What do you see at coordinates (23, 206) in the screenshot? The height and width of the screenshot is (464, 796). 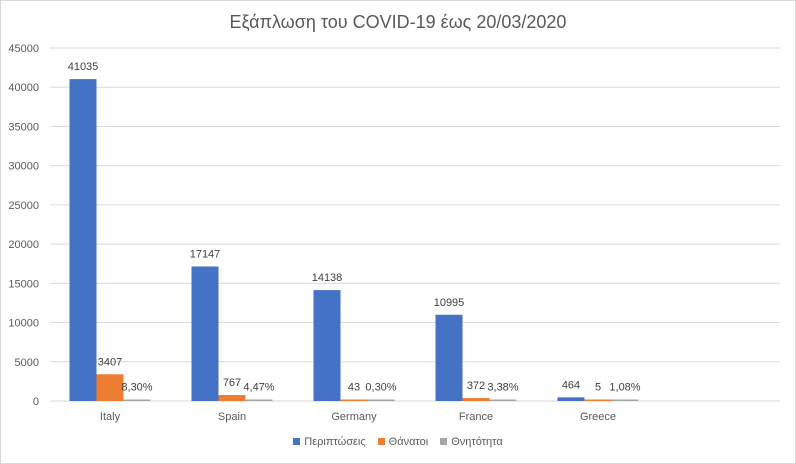 I see `y-tick-label: 25000` at bounding box center [23, 206].